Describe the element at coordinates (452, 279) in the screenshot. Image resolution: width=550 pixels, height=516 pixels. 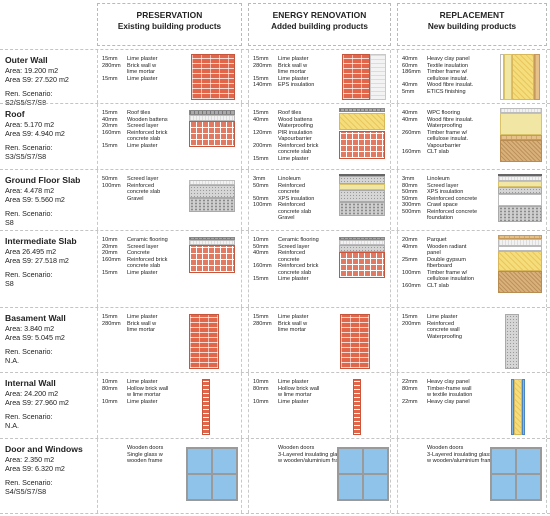
I see `layer-item: cellulose insulation` at that location.